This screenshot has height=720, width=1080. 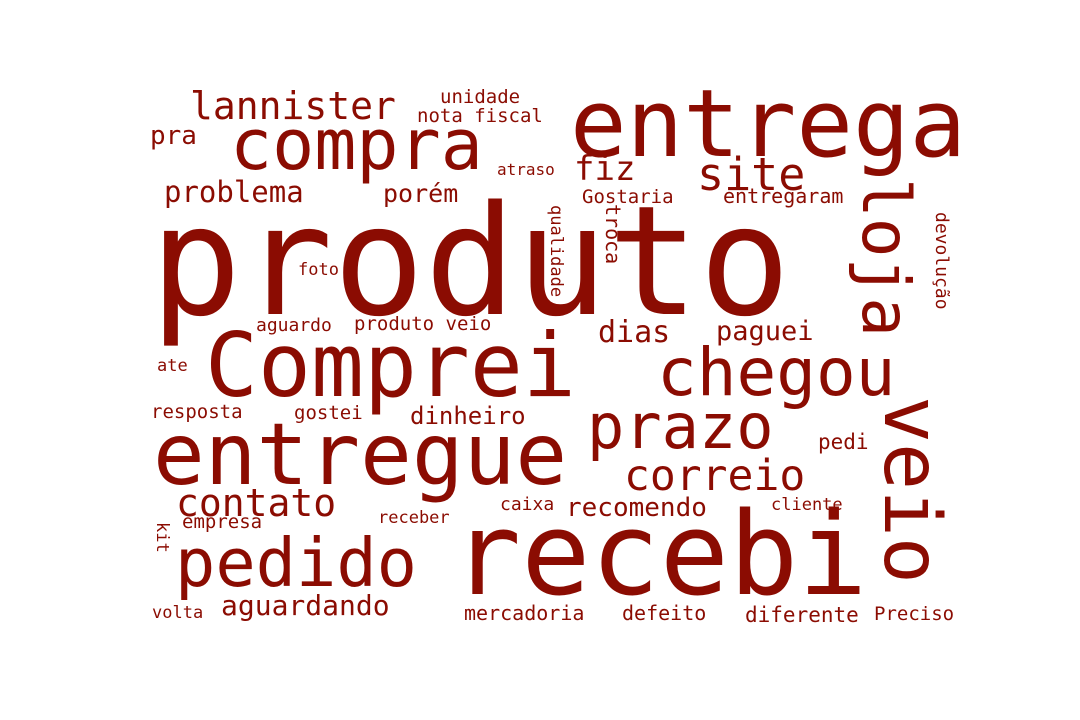 I want to click on word-aguardo: aguardo, so click(x=294, y=325).